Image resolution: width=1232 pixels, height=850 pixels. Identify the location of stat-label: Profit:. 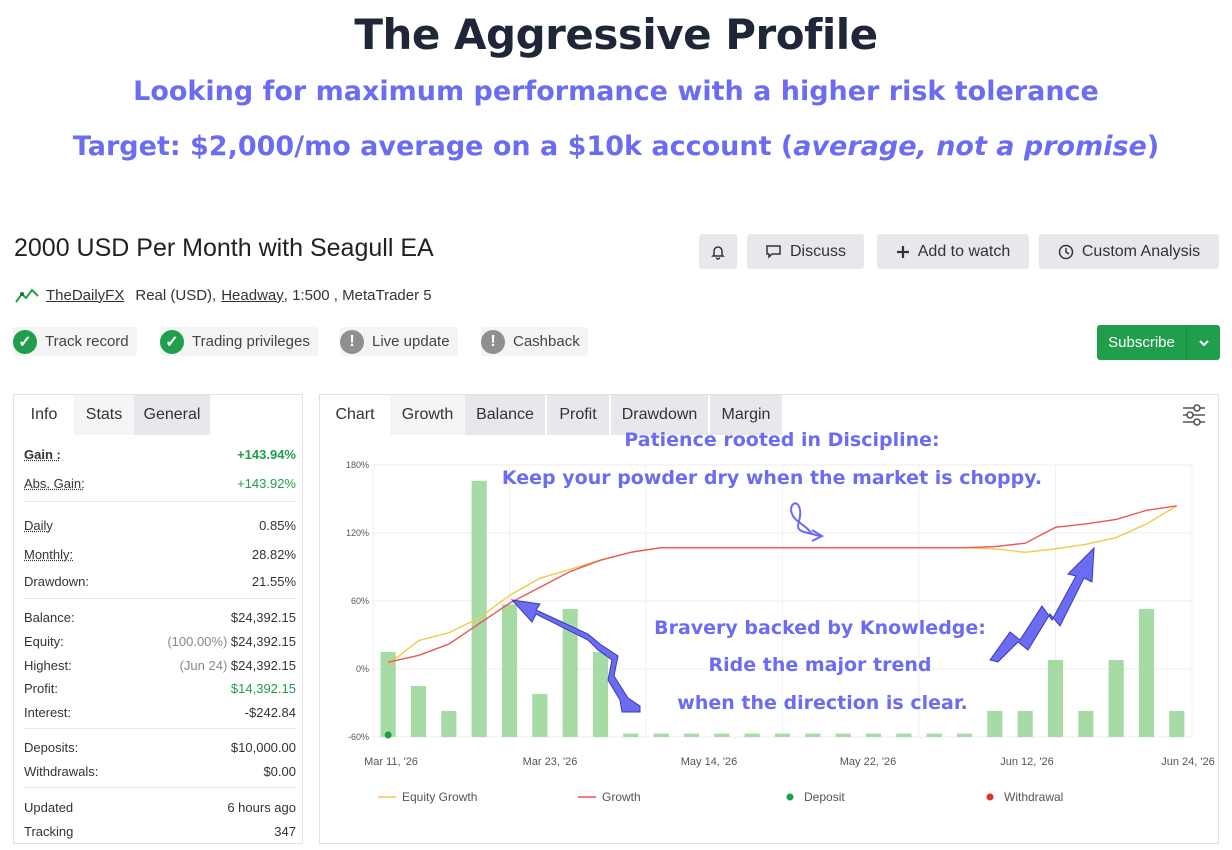
(41, 688).